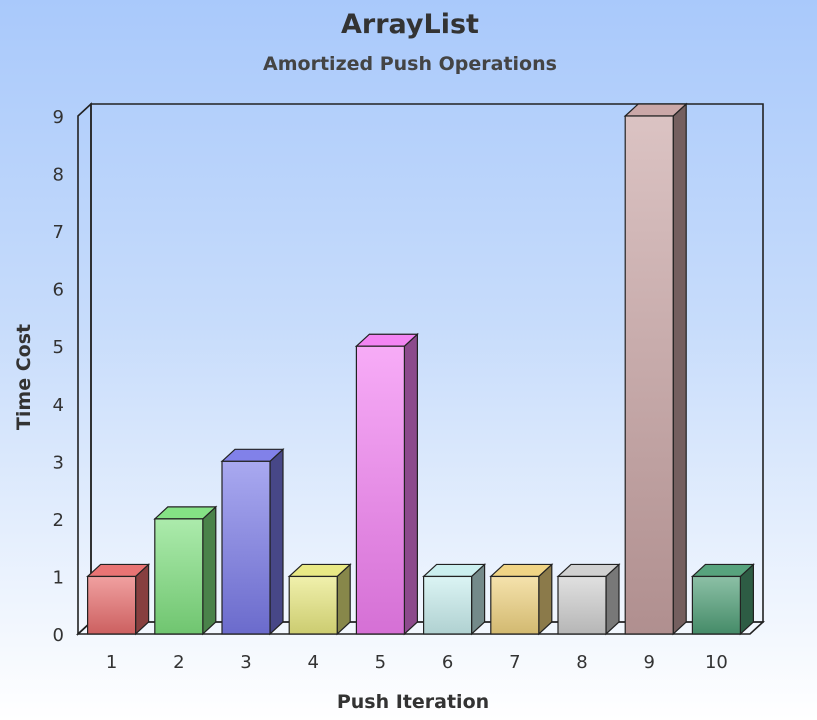 The height and width of the screenshot is (720, 817). I want to click on chart-title: ArrayList, so click(410, 24).